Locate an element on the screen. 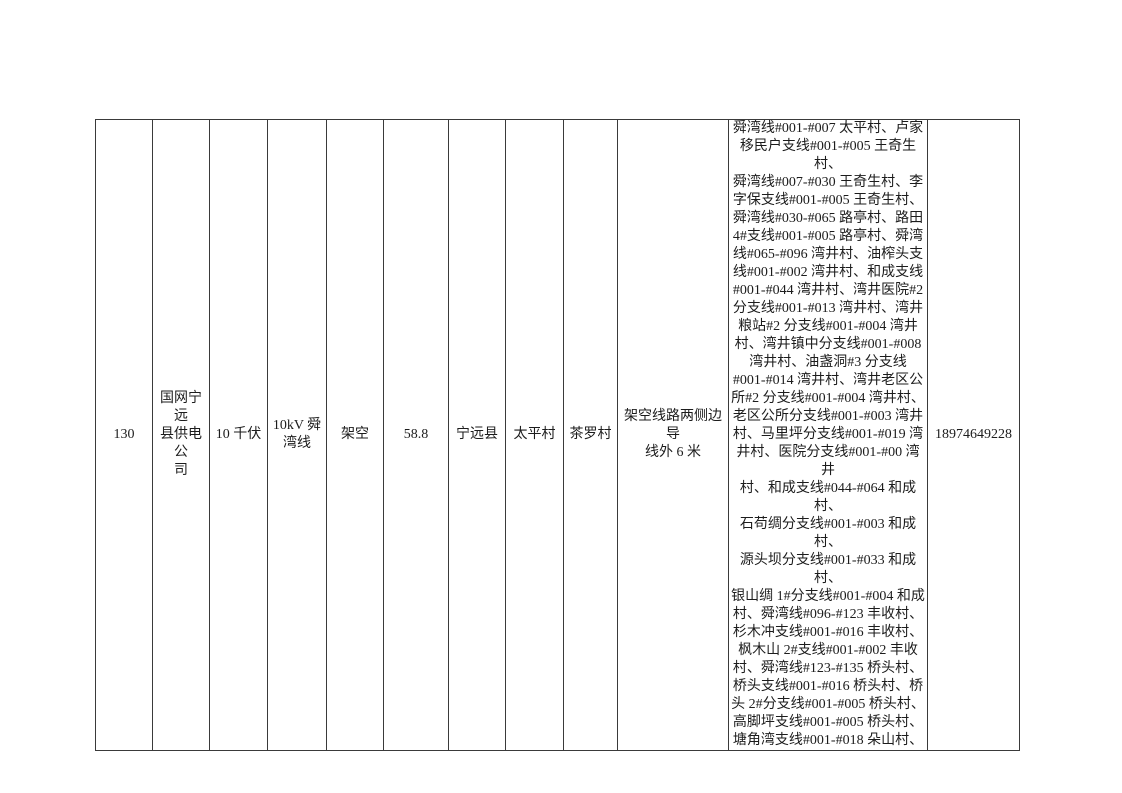  company-cell: 国网宁远 县供电公 司 is located at coordinates (181, 435).